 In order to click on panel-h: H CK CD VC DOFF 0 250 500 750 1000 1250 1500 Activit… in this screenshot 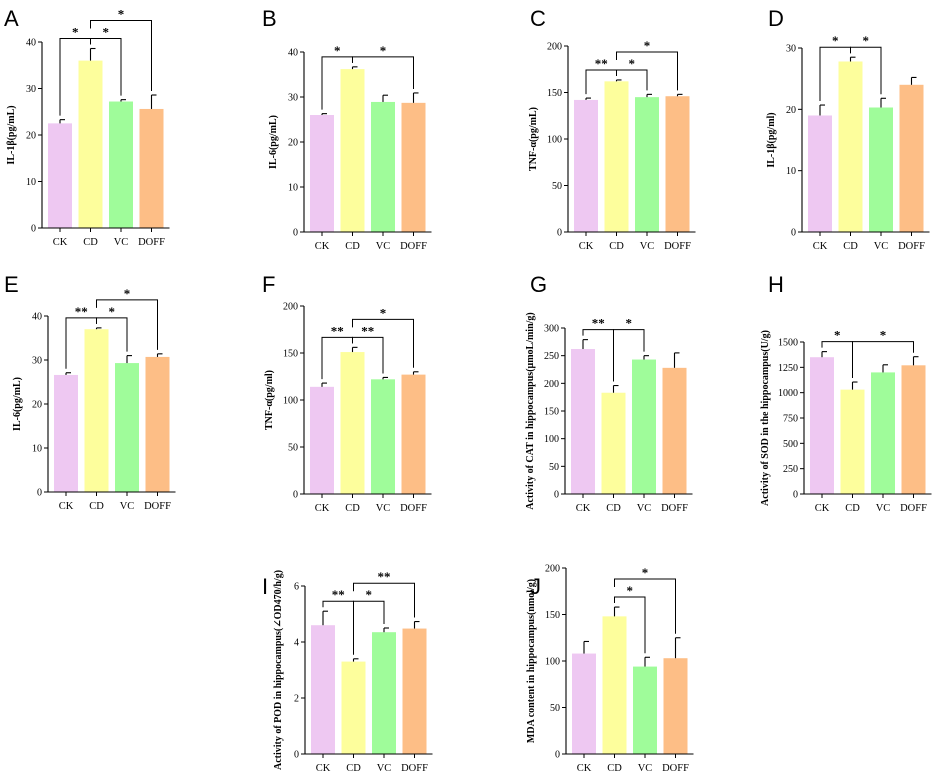, I will do `click(846, 393)`.